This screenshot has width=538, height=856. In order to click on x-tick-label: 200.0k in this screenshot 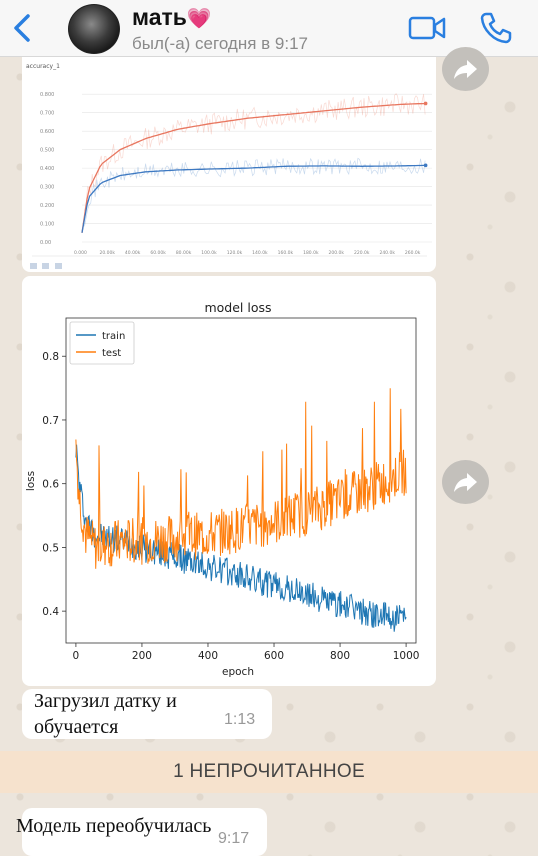, I will do `click(337, 253)`.